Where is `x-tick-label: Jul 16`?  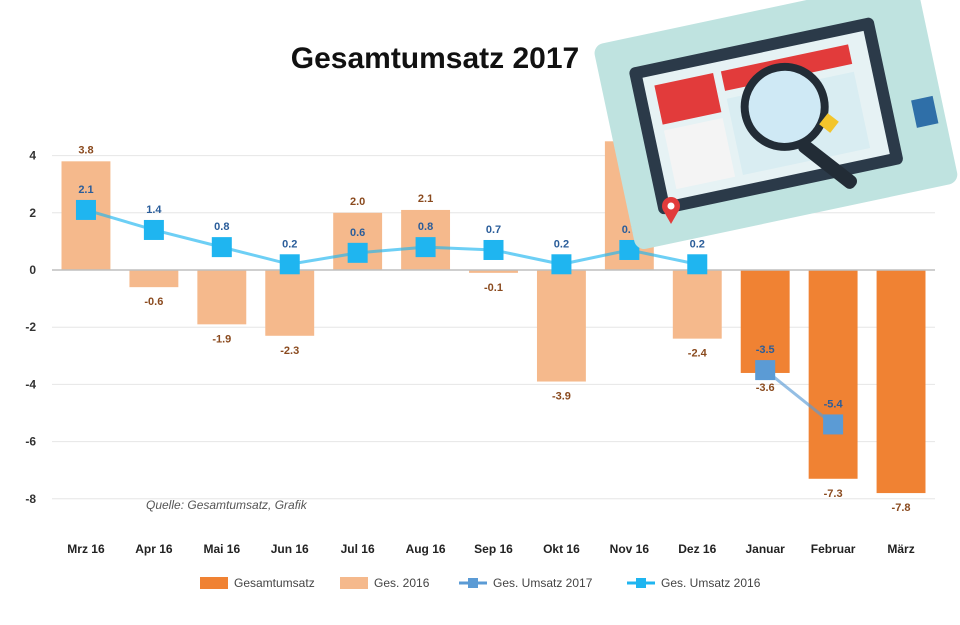
x-tick-label: Jul 16 is located at coordinates (358, 549).